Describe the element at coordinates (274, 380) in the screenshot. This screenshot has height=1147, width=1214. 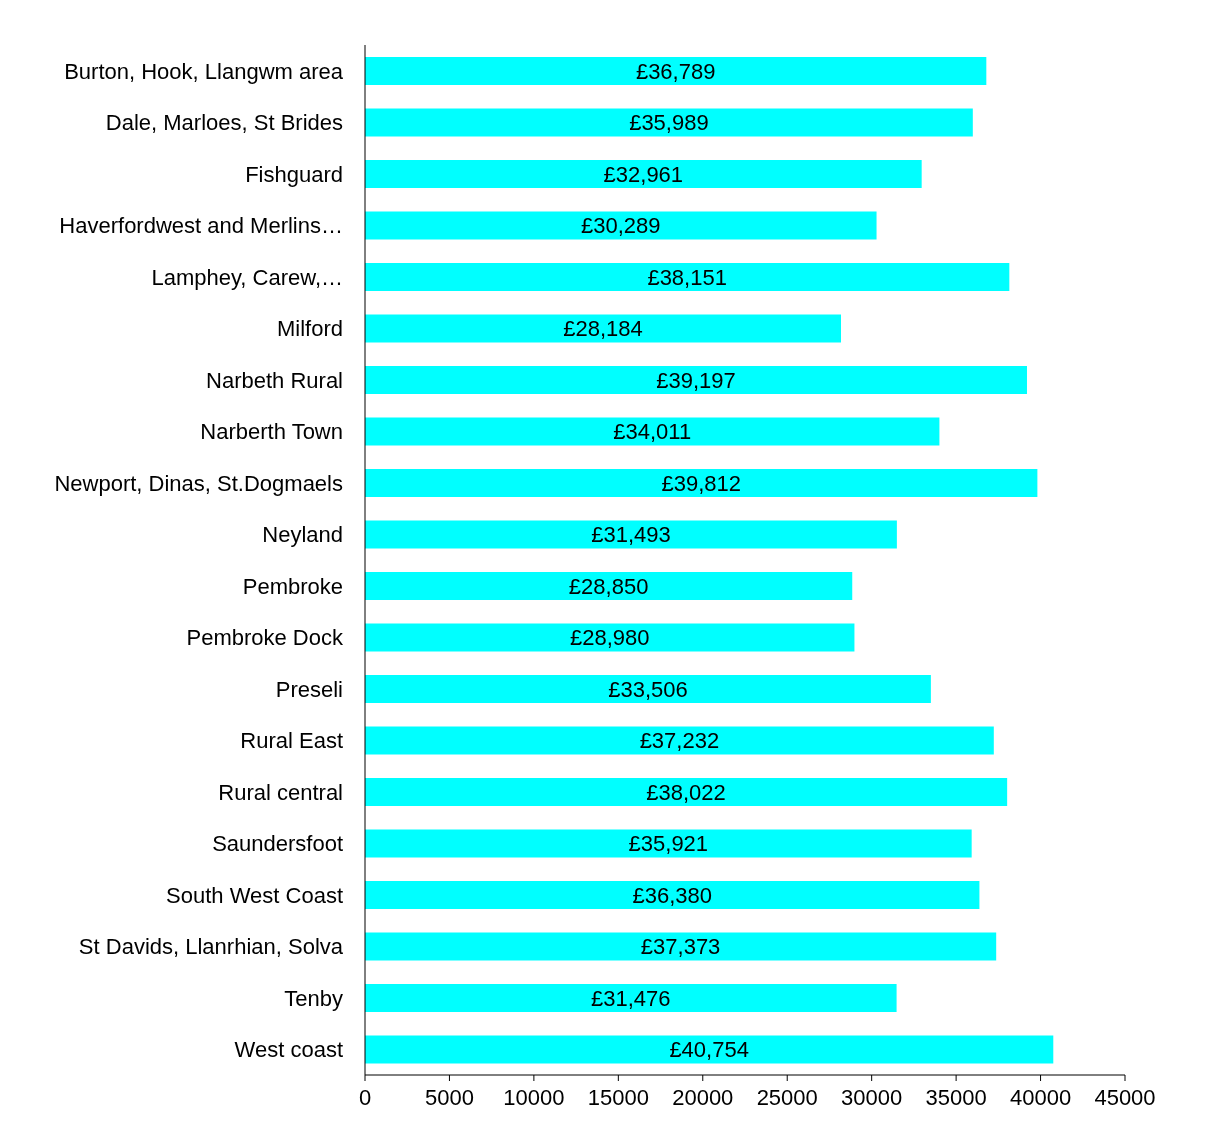
I see `y-tick-label: Narbeth Rural` at that location.